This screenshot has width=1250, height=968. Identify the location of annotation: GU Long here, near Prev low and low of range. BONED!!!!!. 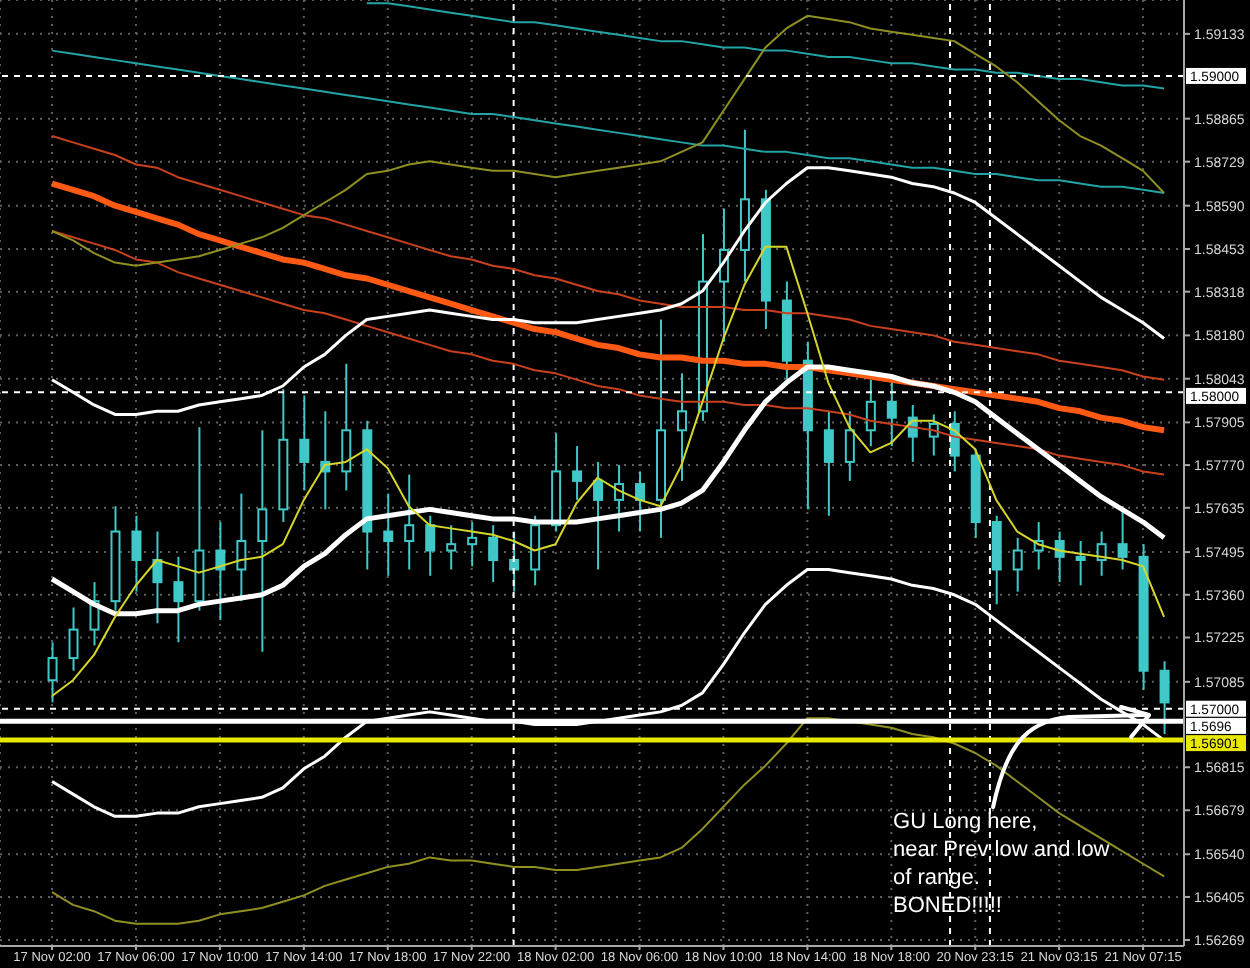
(1001, 863).